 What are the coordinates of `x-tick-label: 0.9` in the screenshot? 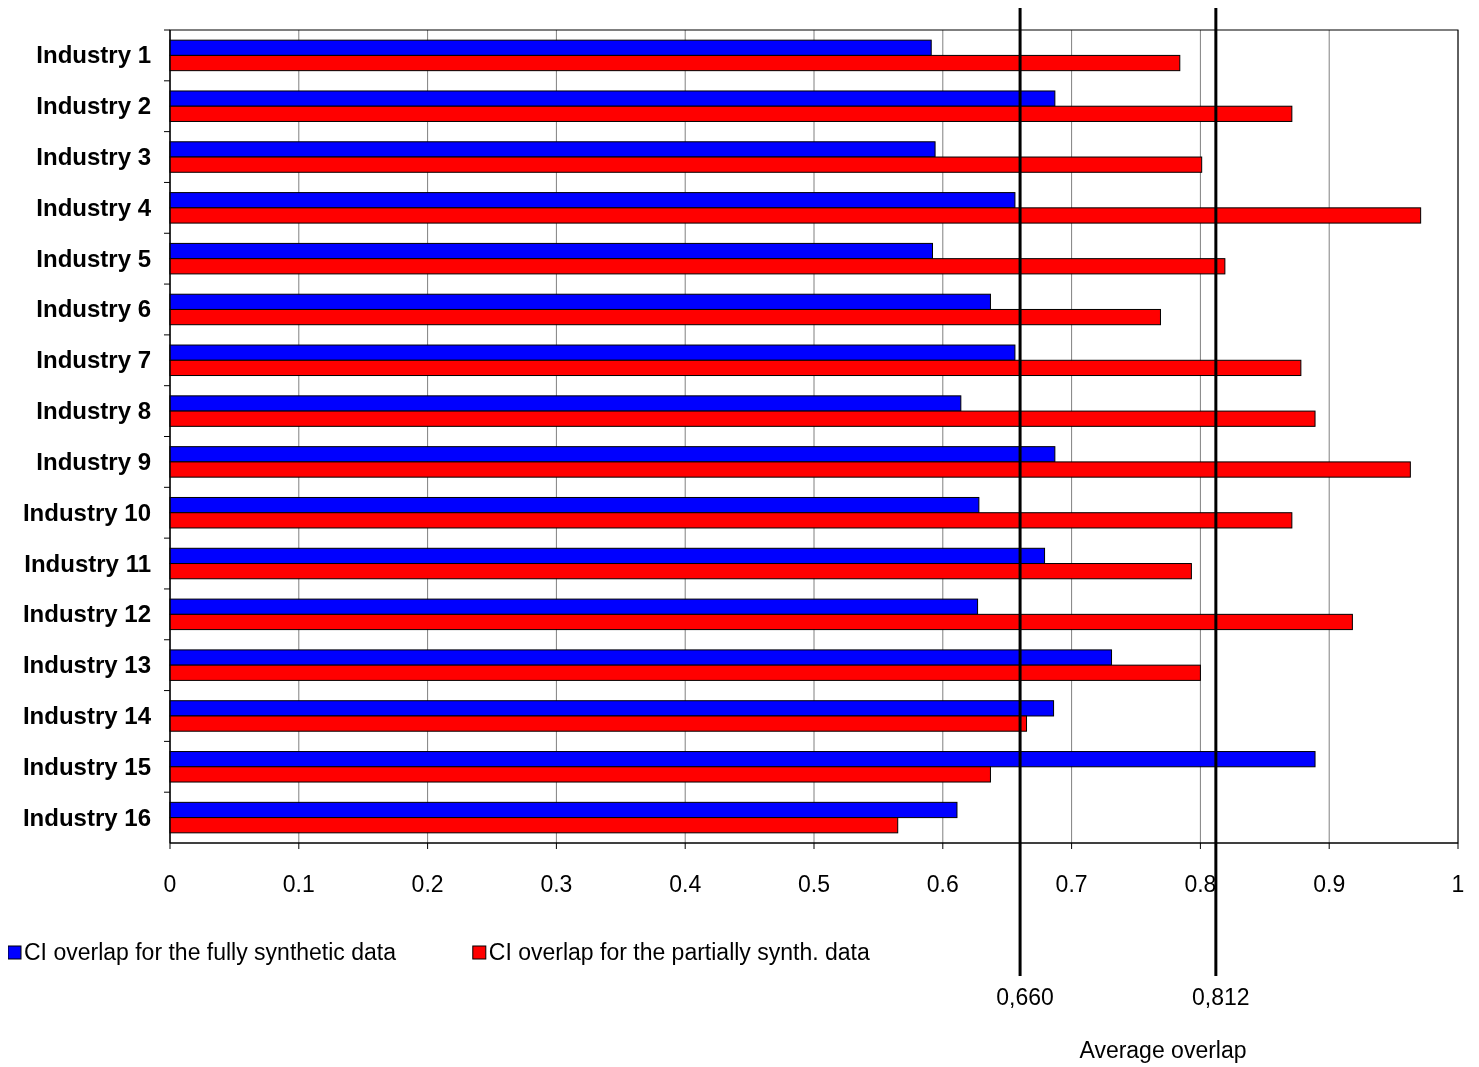 It's located at (1329, 884).